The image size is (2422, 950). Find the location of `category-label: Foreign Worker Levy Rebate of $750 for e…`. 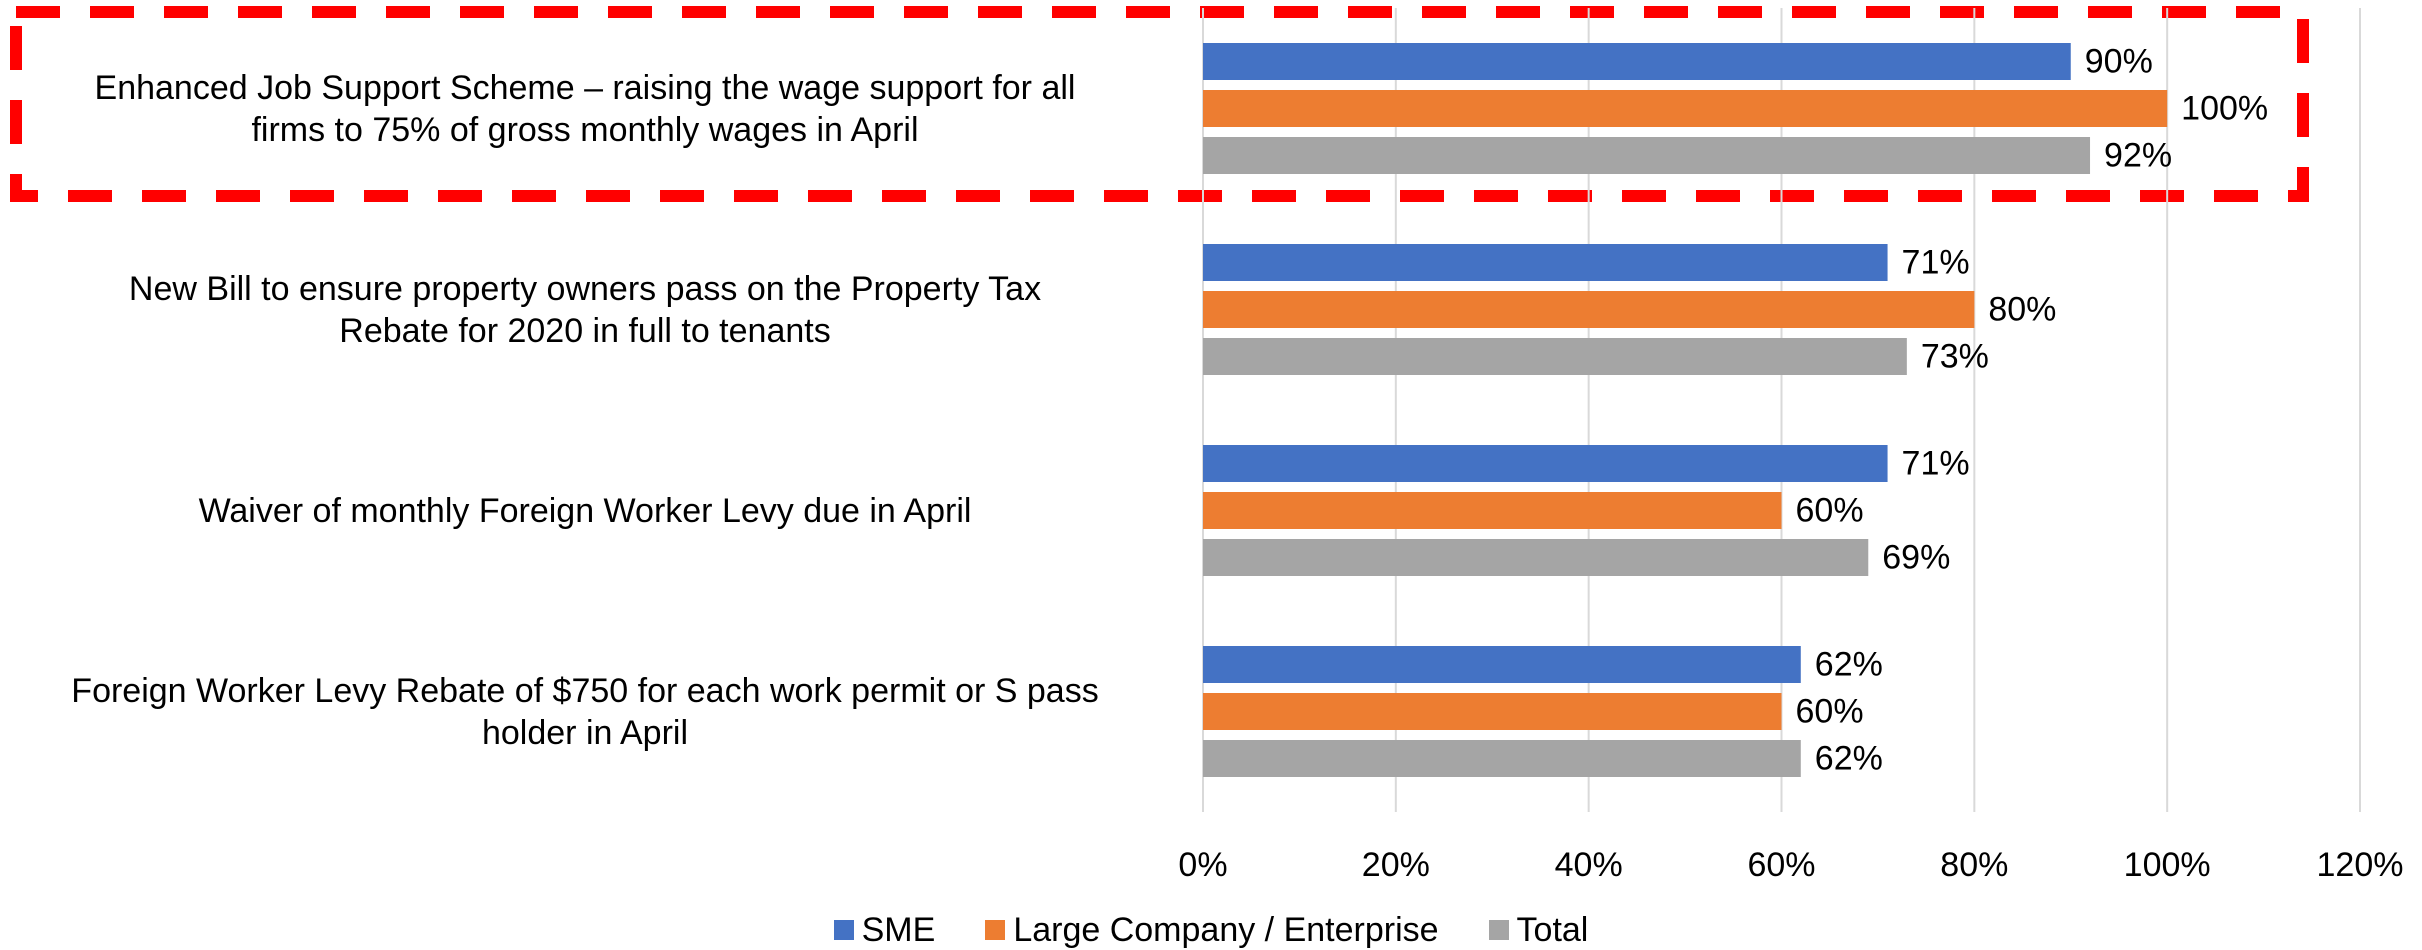

category-label: Foreign Worker Levy Rebate of $750 for e… is located at coordinates (585, 711).